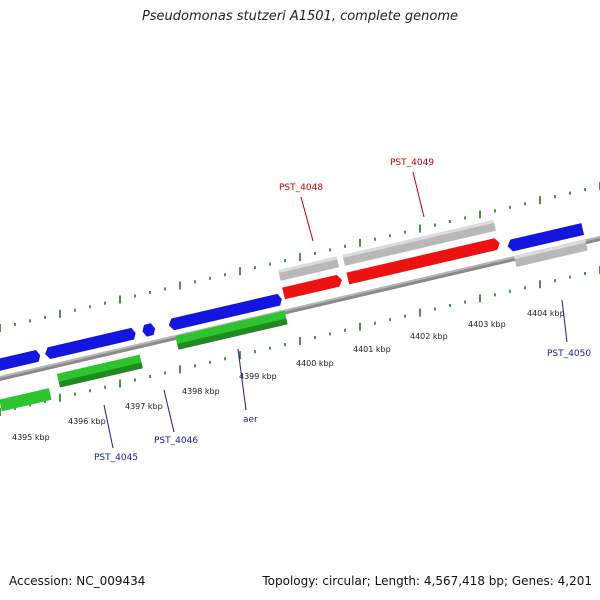 The width and height of the screenshot is (600, 600). What do you see at coordinates (225, 312) in the screenshot?
I see `cds-aer` at bounding box center [225, 312].